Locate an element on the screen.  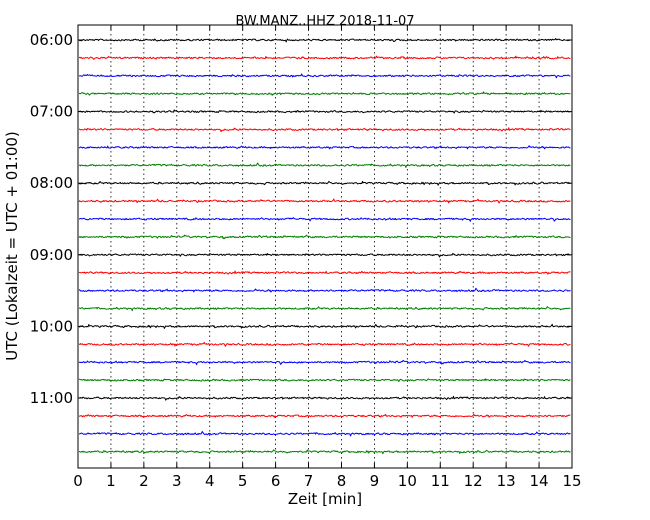
x-tick-label: 2 is located at coordinates (144, 481).